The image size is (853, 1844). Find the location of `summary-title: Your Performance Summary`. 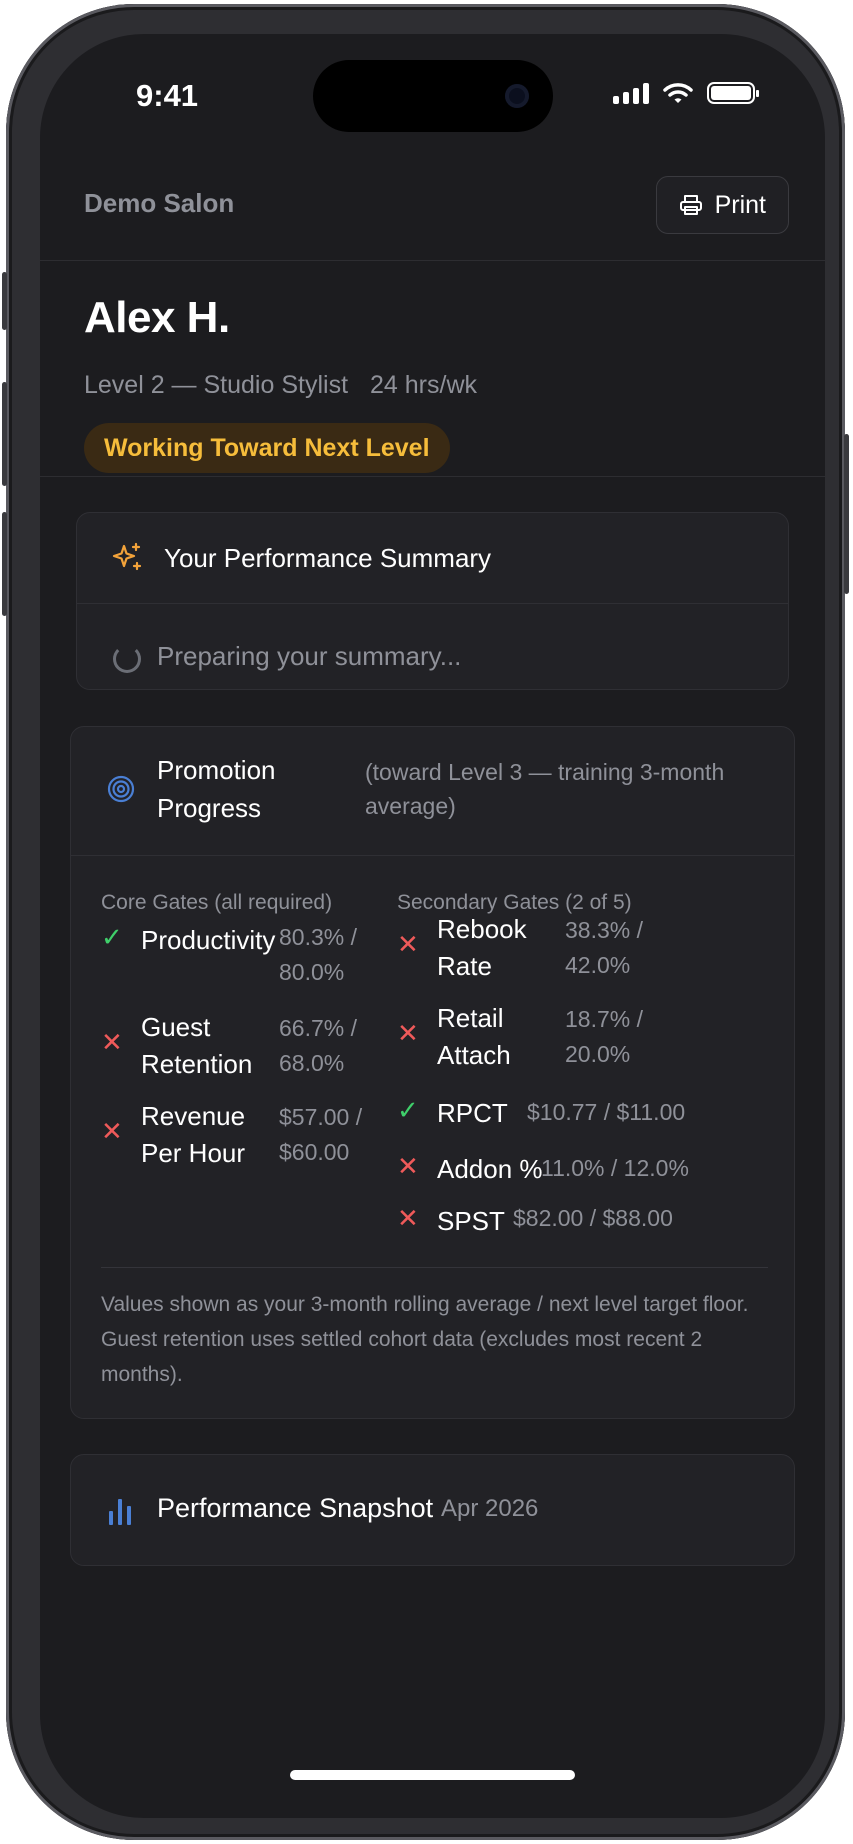

summary-title: Your Performance Summary is located at coordinates (328, 558).